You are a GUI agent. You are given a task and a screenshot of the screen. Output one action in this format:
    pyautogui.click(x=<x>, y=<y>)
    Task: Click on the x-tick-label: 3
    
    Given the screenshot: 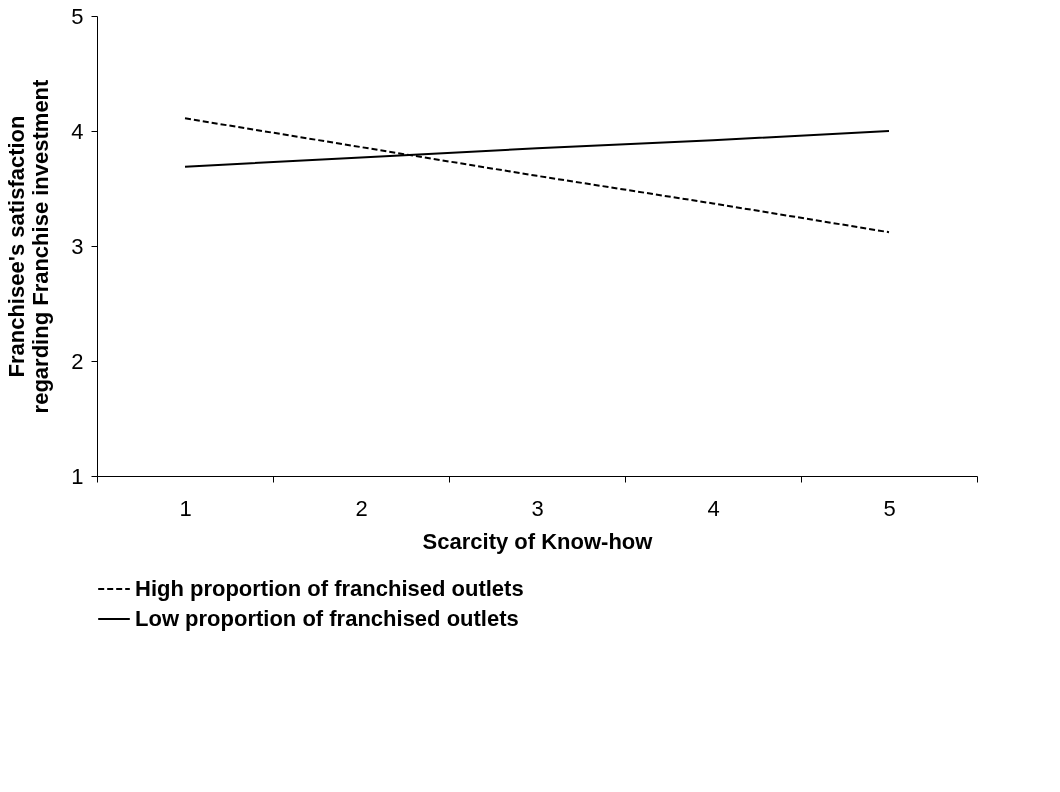 What is the action you would take?
    pyautogui.click(x=537, y=508)
    